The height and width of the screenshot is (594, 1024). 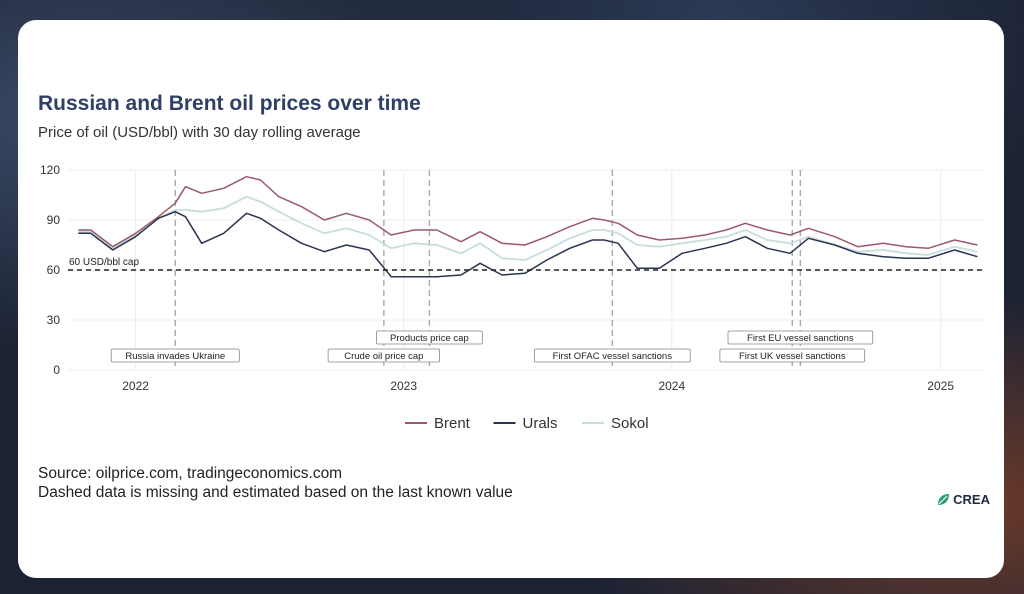 I want to click on series-line-sokol, so click(x=528, y=228).